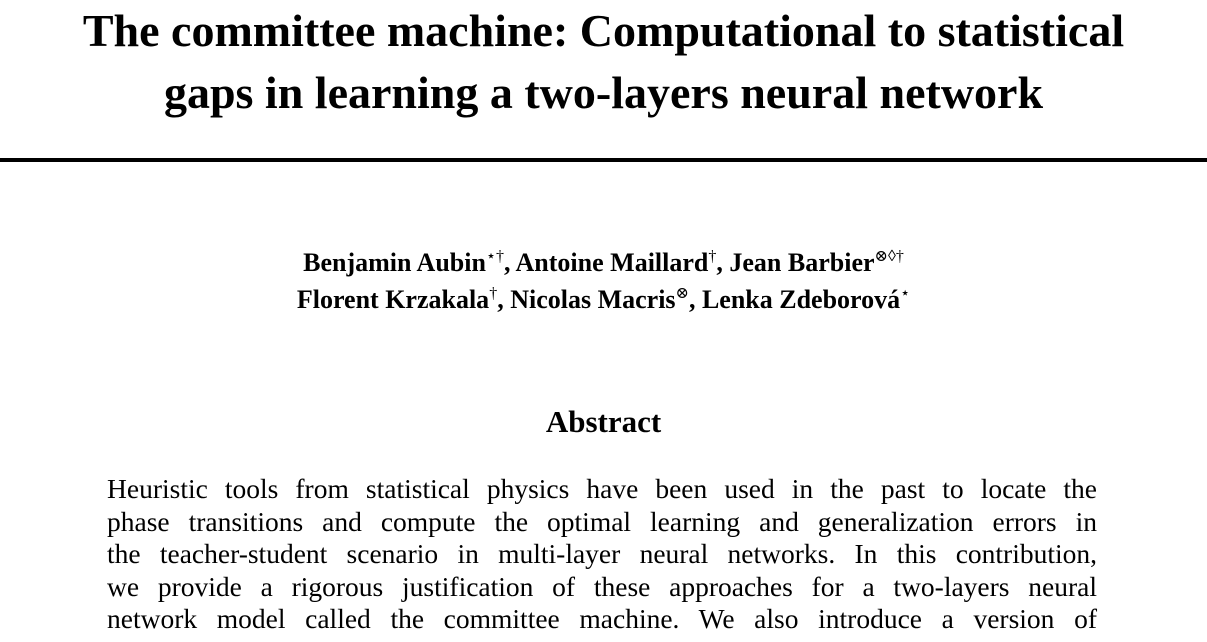 The width and height of the screenshot is (1207, 642). What do you see at coordinates (393, 299) in the screenshot?
I see `author-name: Florent Krzakala` at bounding box center [393, 299].